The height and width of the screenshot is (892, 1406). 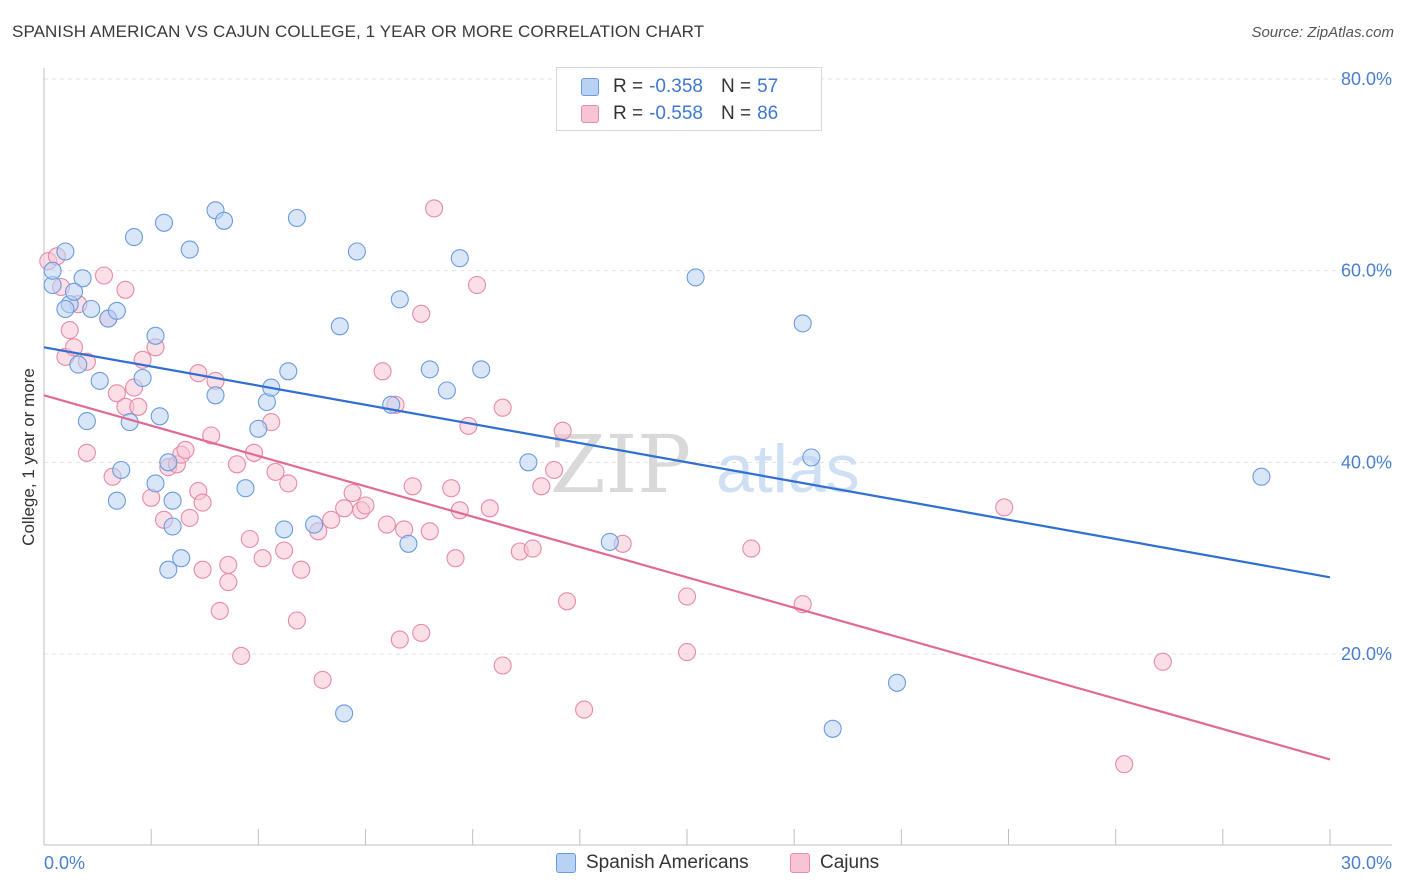 I want to click on y-tick-label: 60.0%, so click(x=1366, y=271).